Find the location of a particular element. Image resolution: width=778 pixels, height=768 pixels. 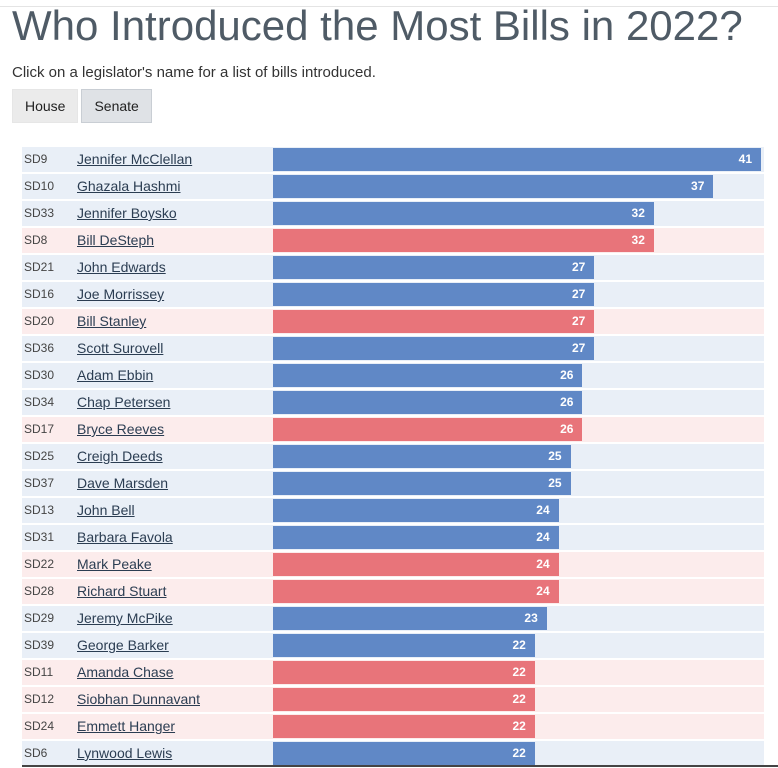

table-row: SD21 John Edwards 27 is located at coordinates (393, 267).